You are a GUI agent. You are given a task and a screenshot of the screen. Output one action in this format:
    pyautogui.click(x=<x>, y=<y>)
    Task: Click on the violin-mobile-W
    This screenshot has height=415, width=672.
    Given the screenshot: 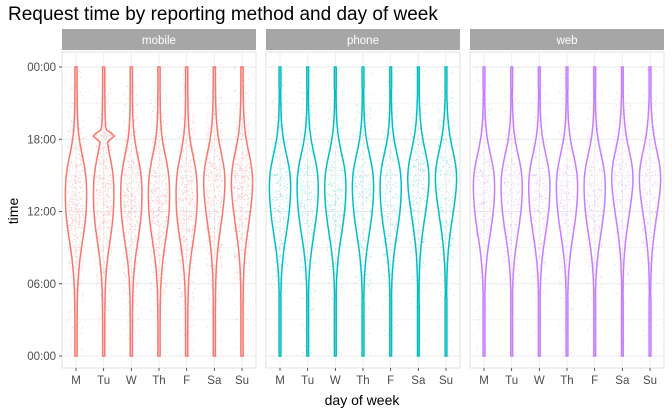 What is the action you would take?
    pyautogui.click(x=131, y=211)
    